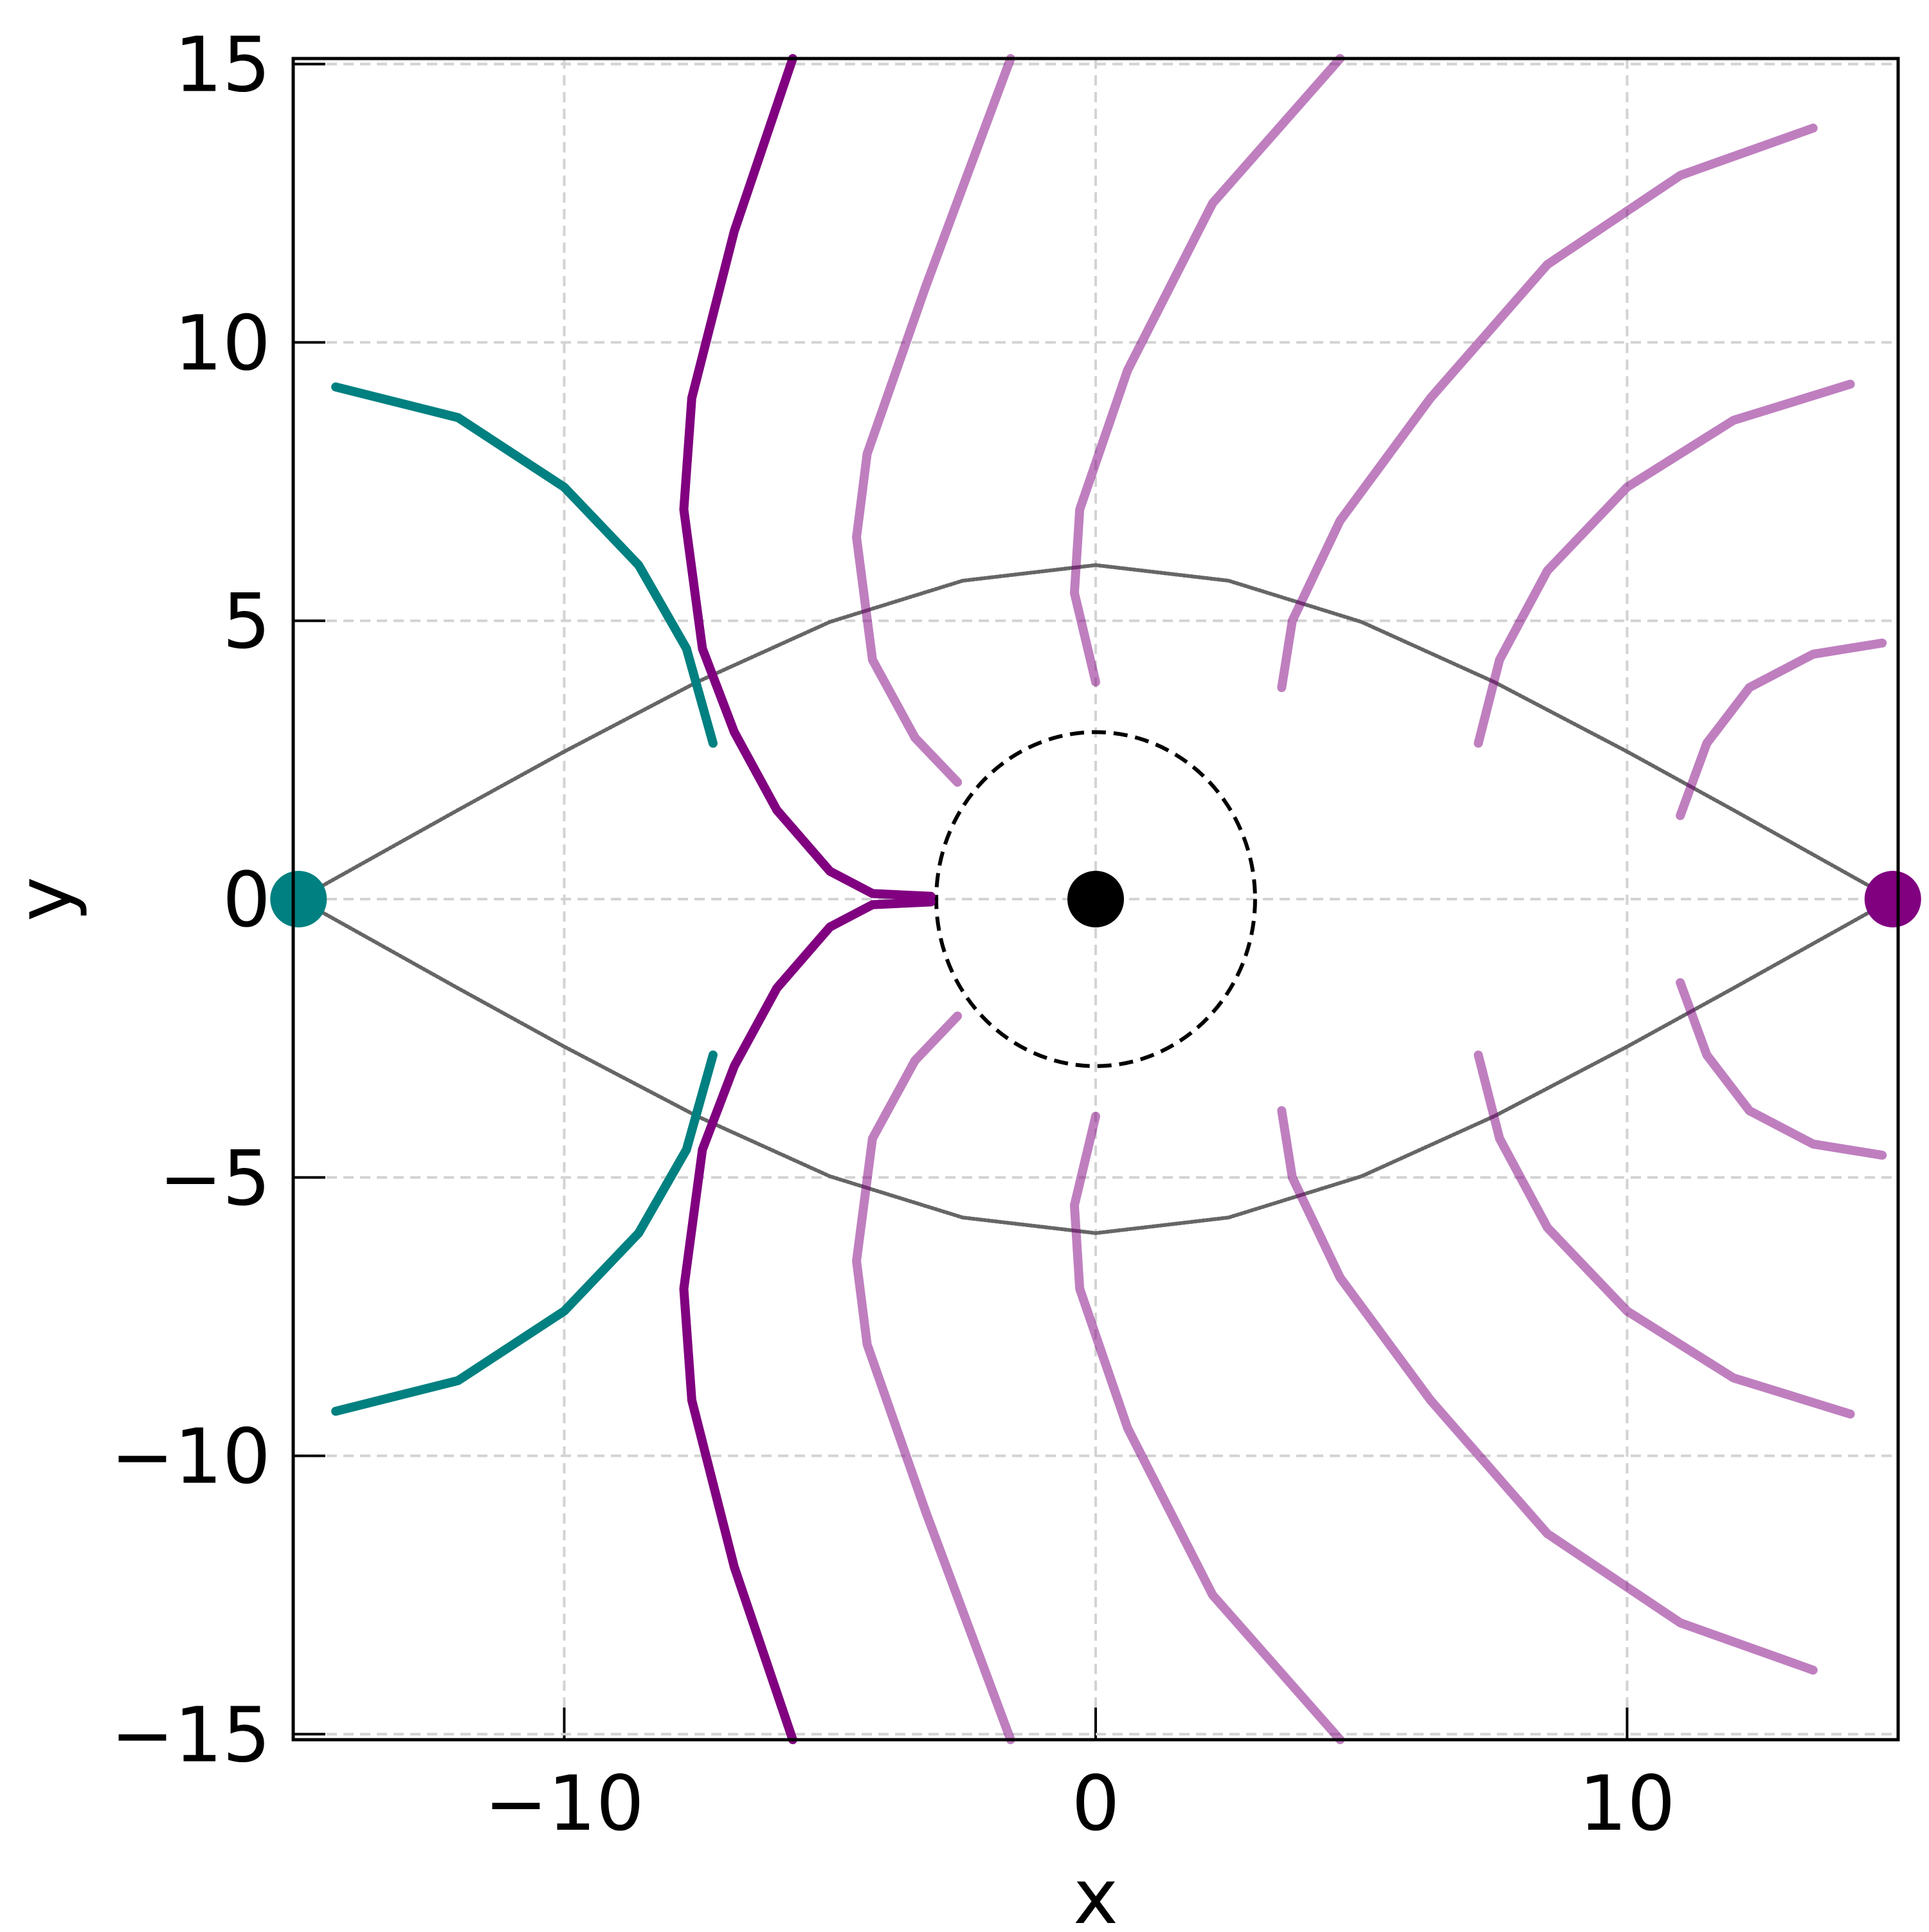  What do you see at coordinates (223, 343) in the screenshot?
I see `y-tick-label: 10` at bounding box center [223, 343].